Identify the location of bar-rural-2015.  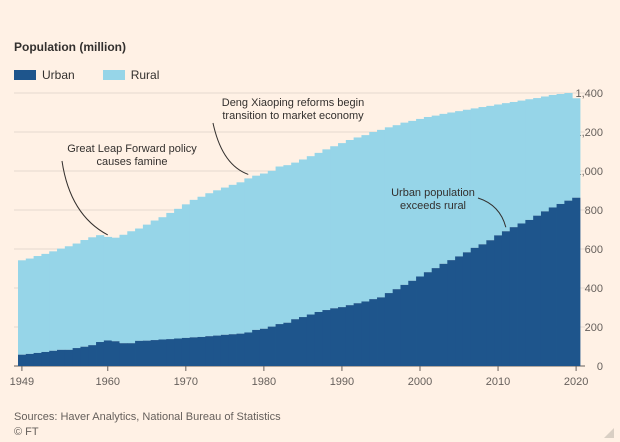
(537, 157).